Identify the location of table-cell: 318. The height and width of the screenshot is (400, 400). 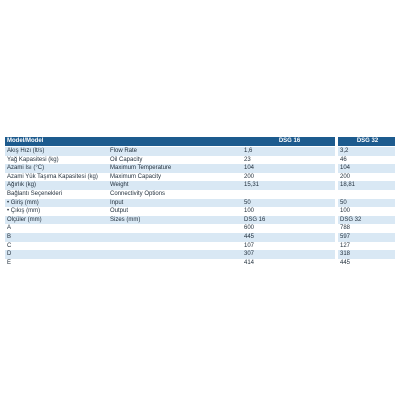
(366, 254).